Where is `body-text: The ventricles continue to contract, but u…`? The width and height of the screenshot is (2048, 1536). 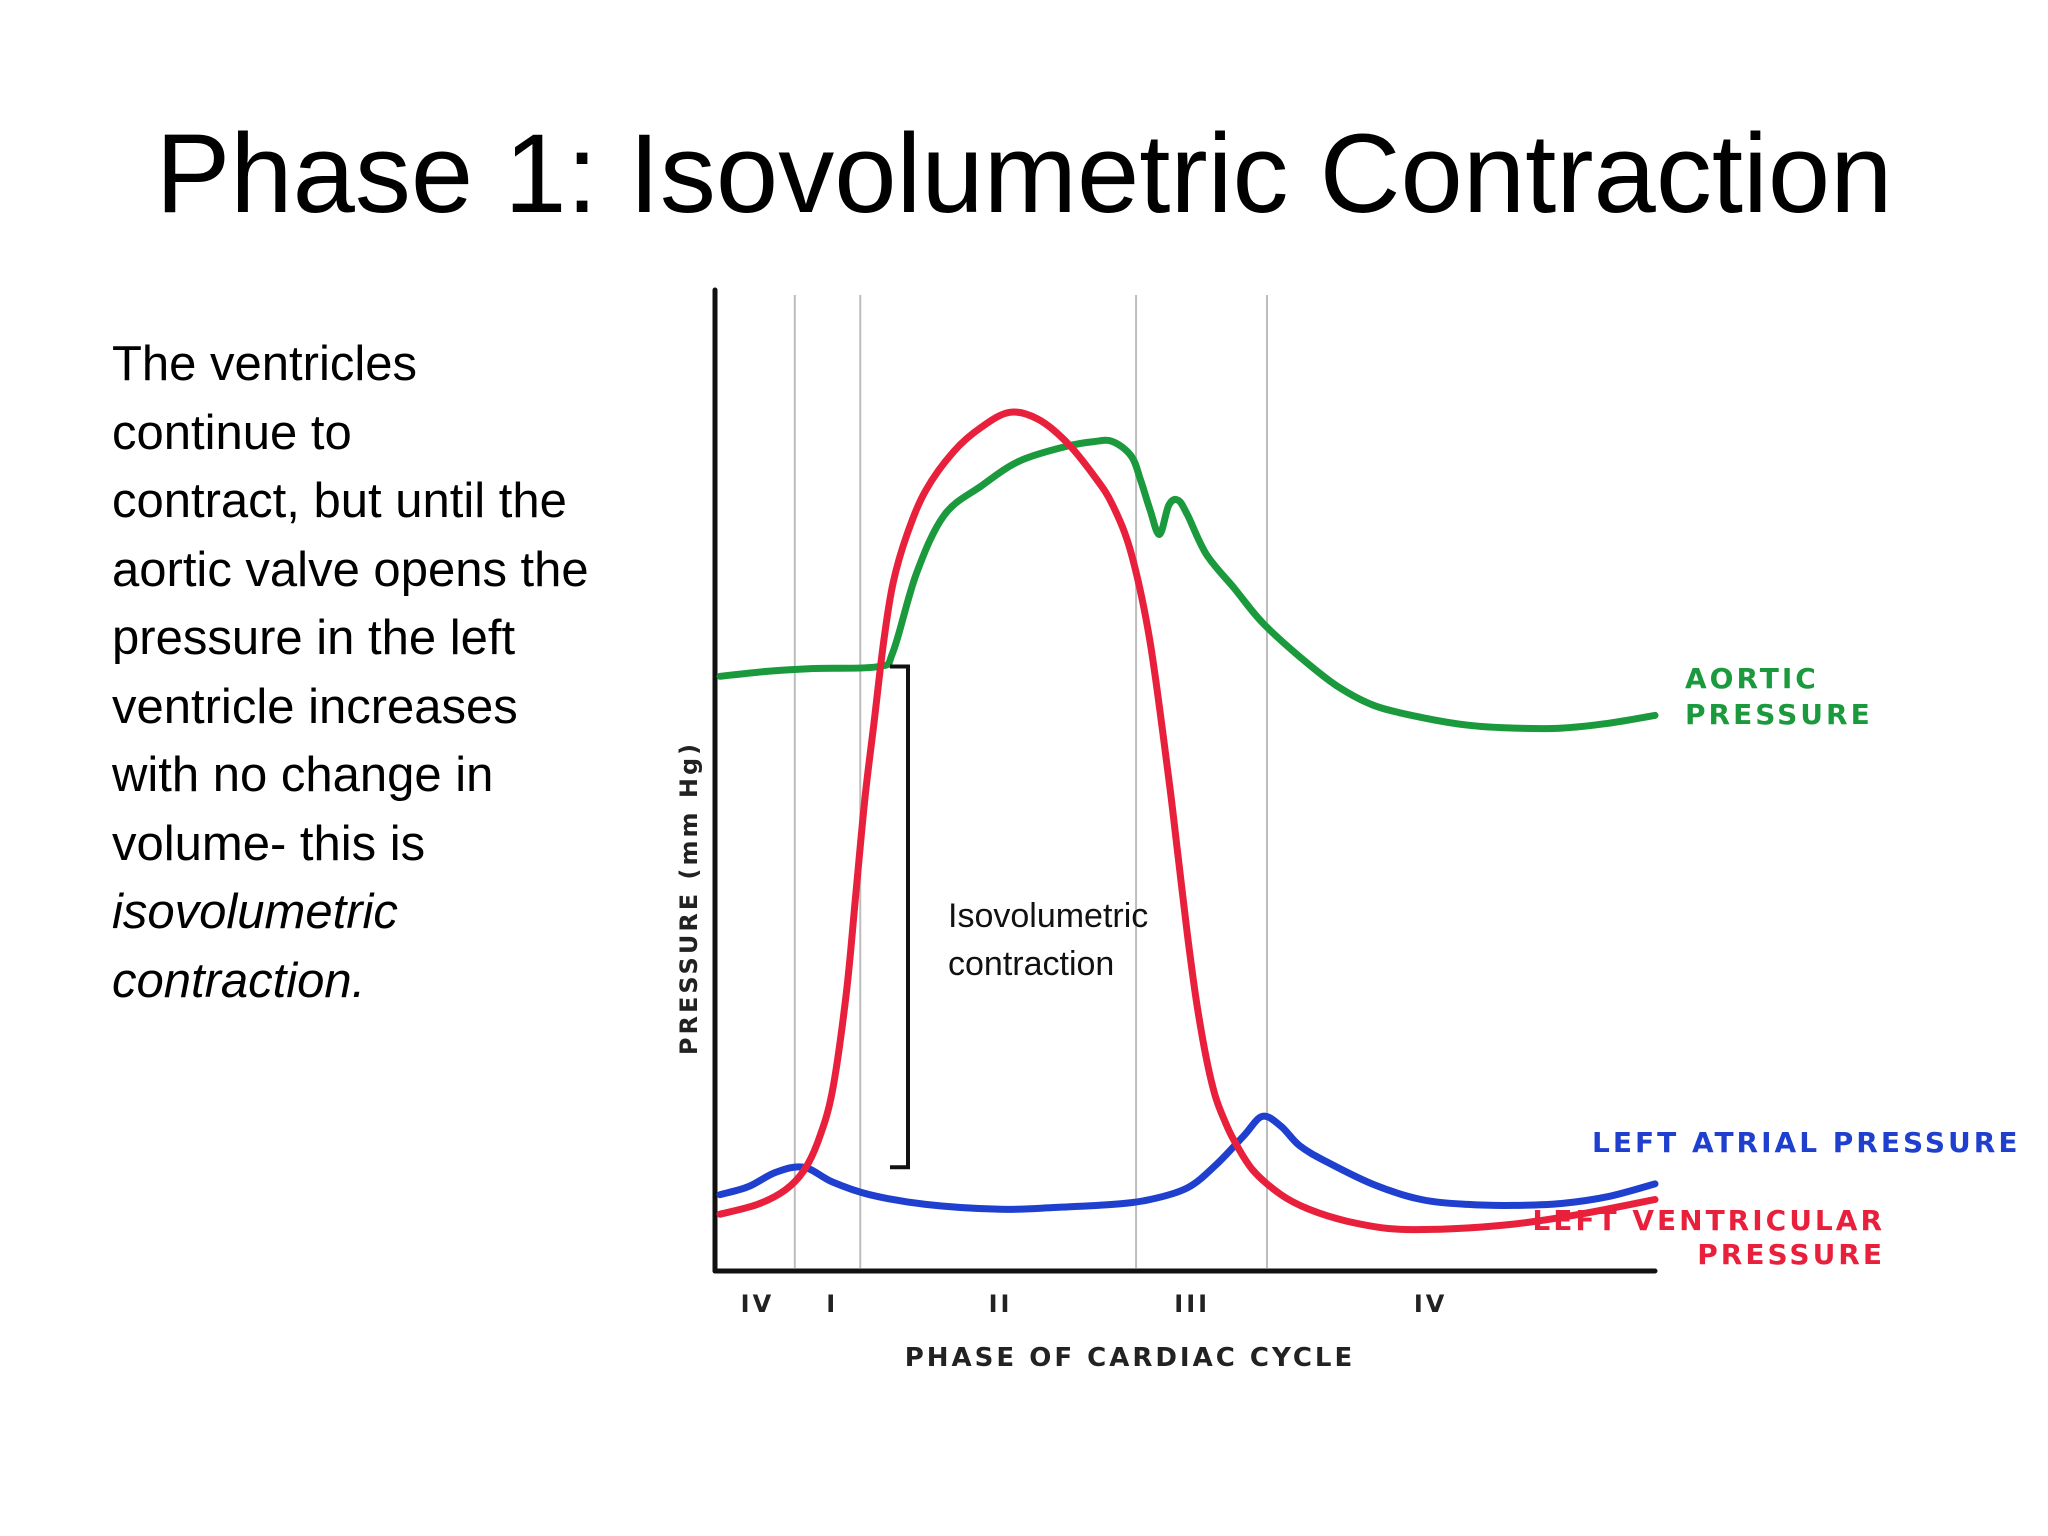 body-text: The ventricles continue to contract, but u… is located at coordinates (392, 672).